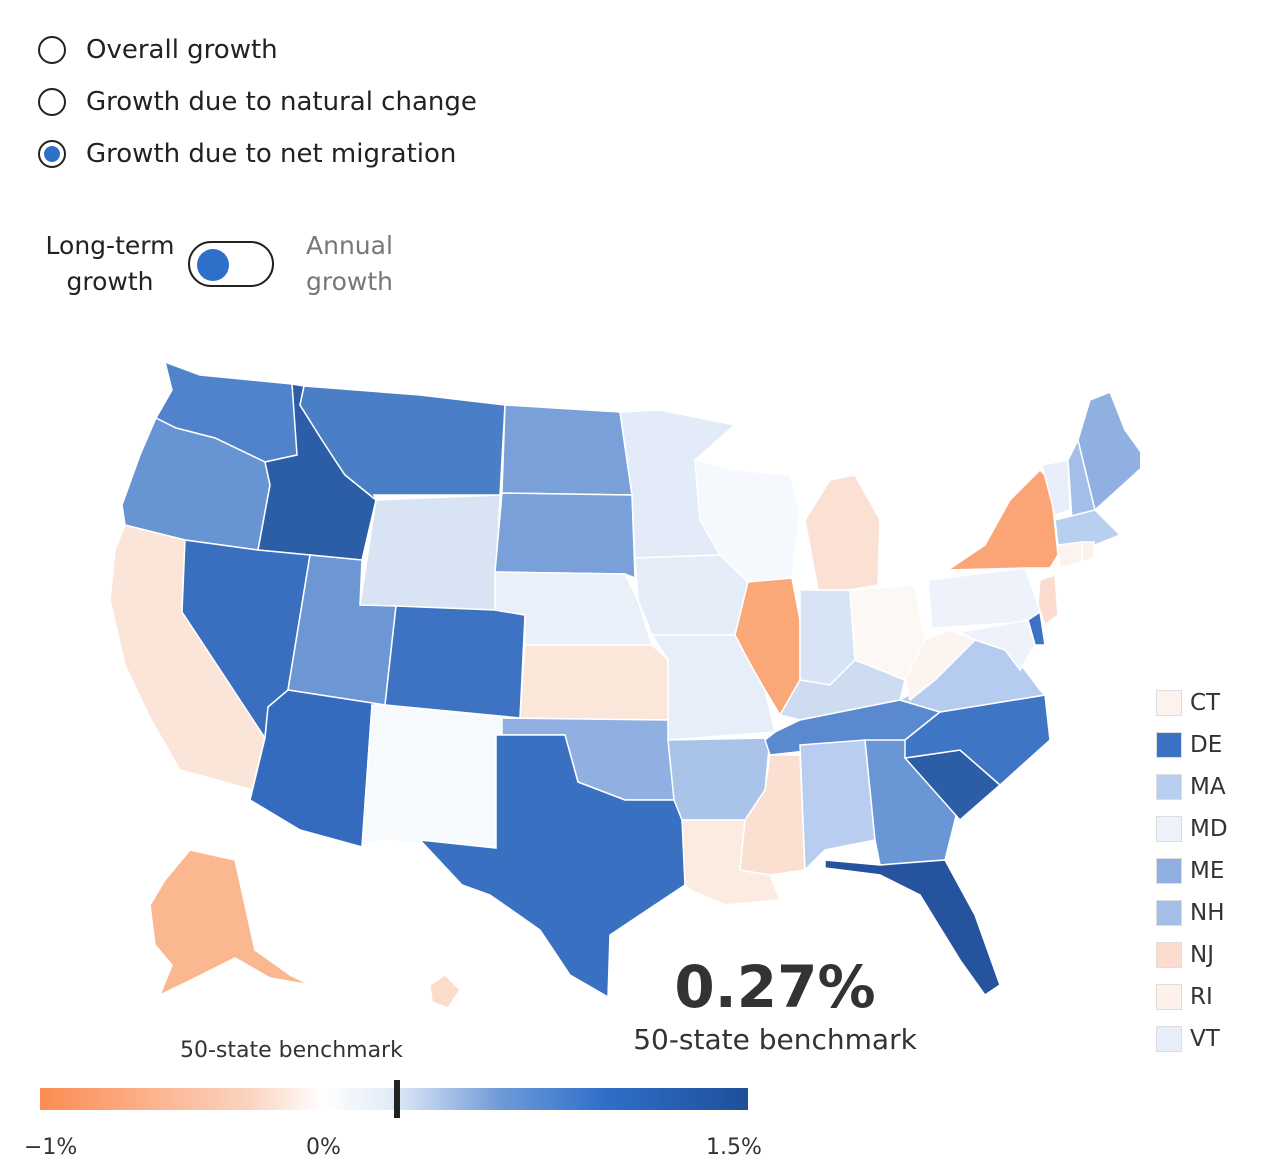 The width and height of the screenshot is (1270, 1172). Describe the element at coordinates (51, 1147) in the screenshot. I see `tick-label-min: −1%` at that location.